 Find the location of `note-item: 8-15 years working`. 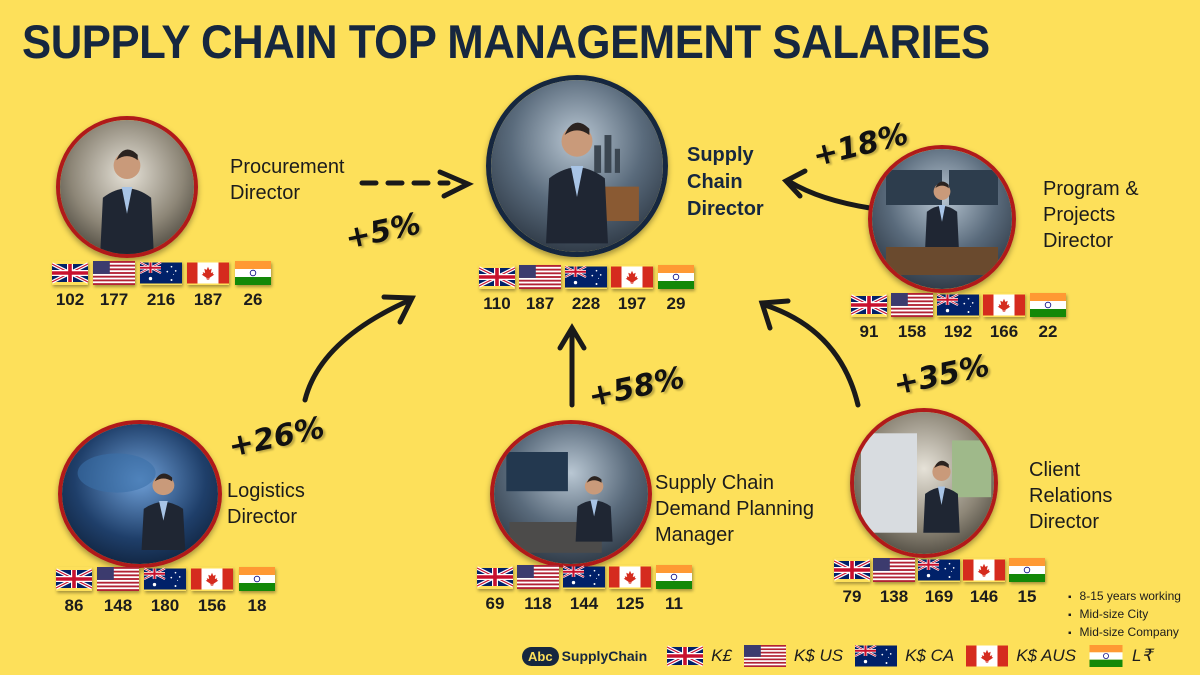

note-item: 8-15 years working is located at coordinates (1124, 597).